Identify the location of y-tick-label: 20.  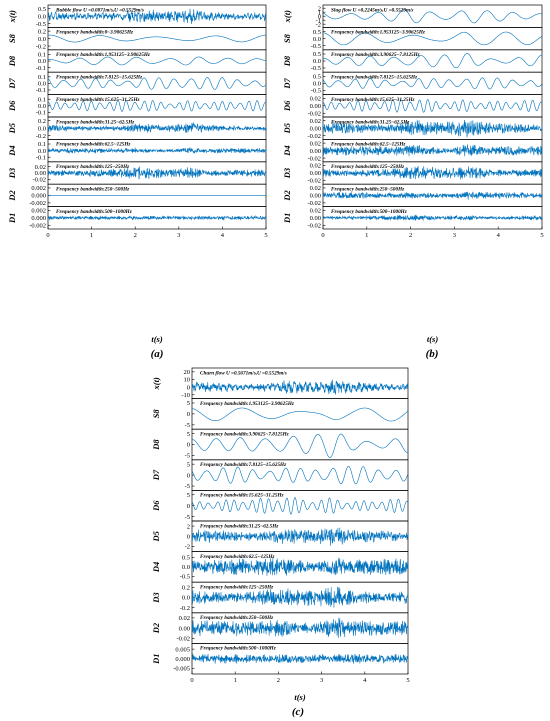
(187, 372).